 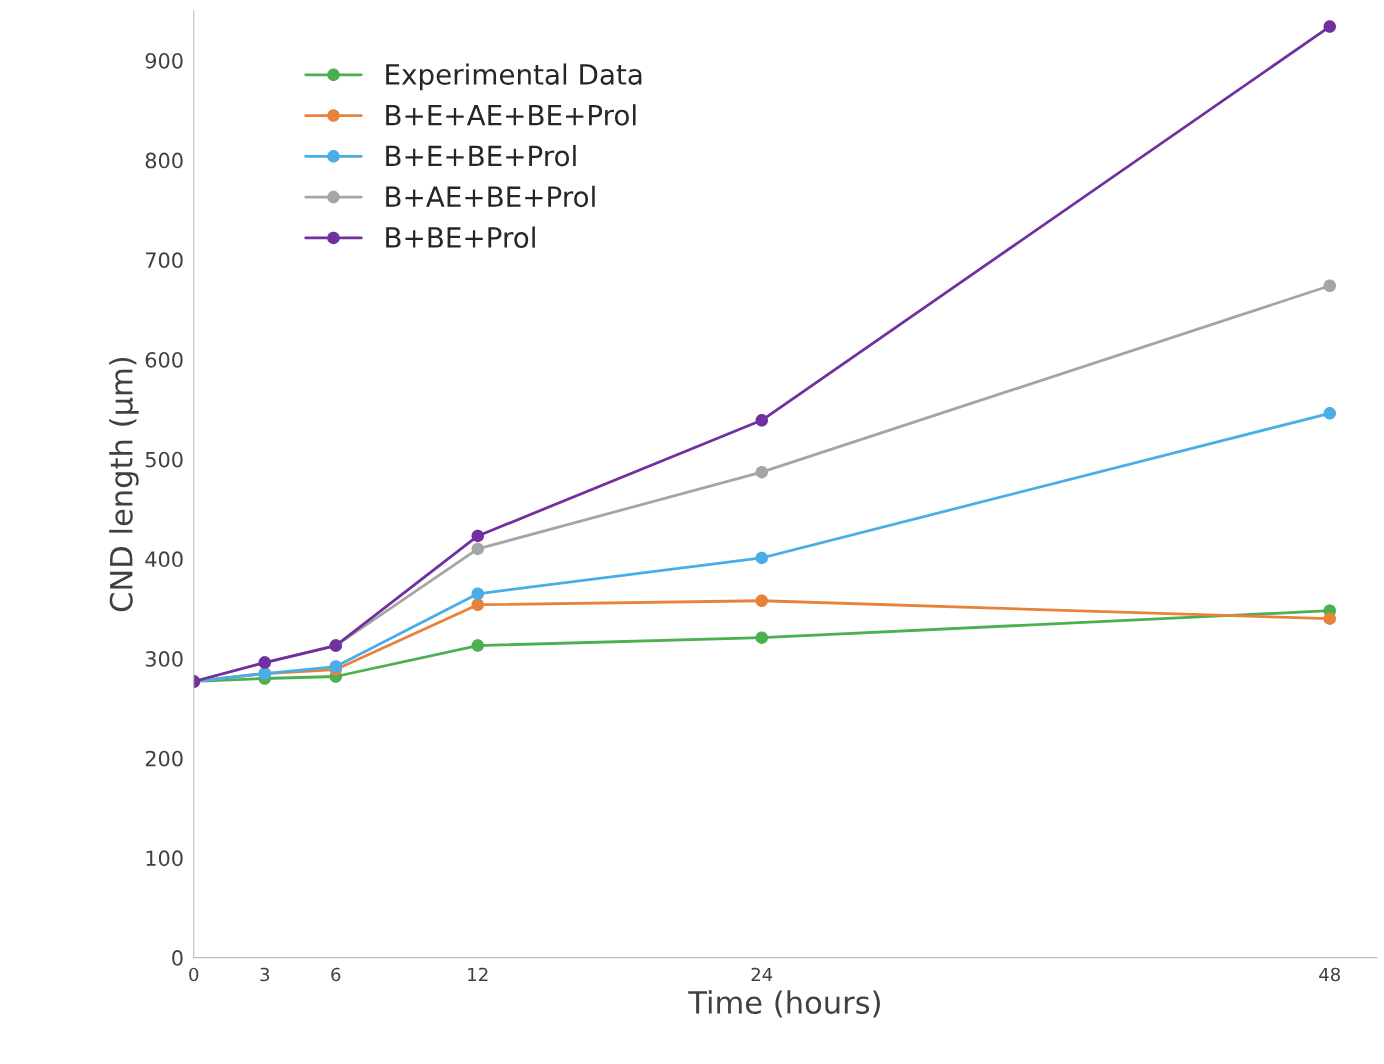 I want to click on y-tick-label: 900, so click(x=164, y=60).